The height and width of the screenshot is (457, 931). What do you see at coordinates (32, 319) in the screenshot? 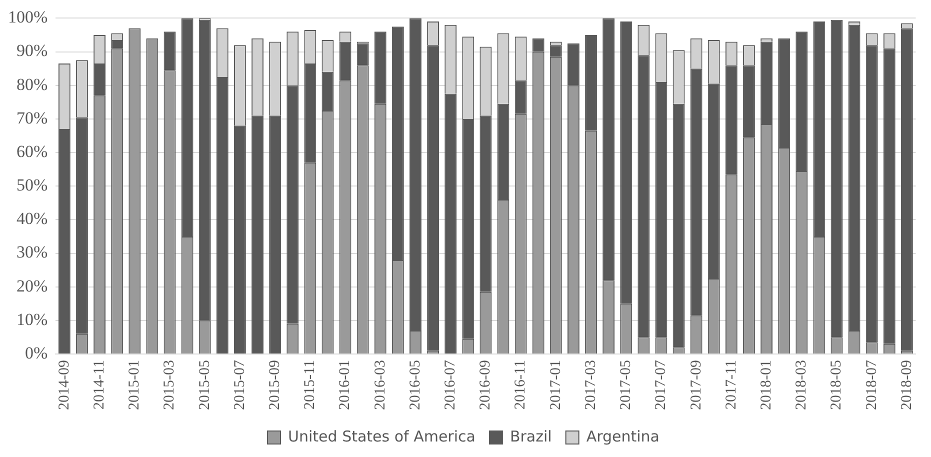
I see `y-tick-label: 10%` at bounding box center [32, 319].